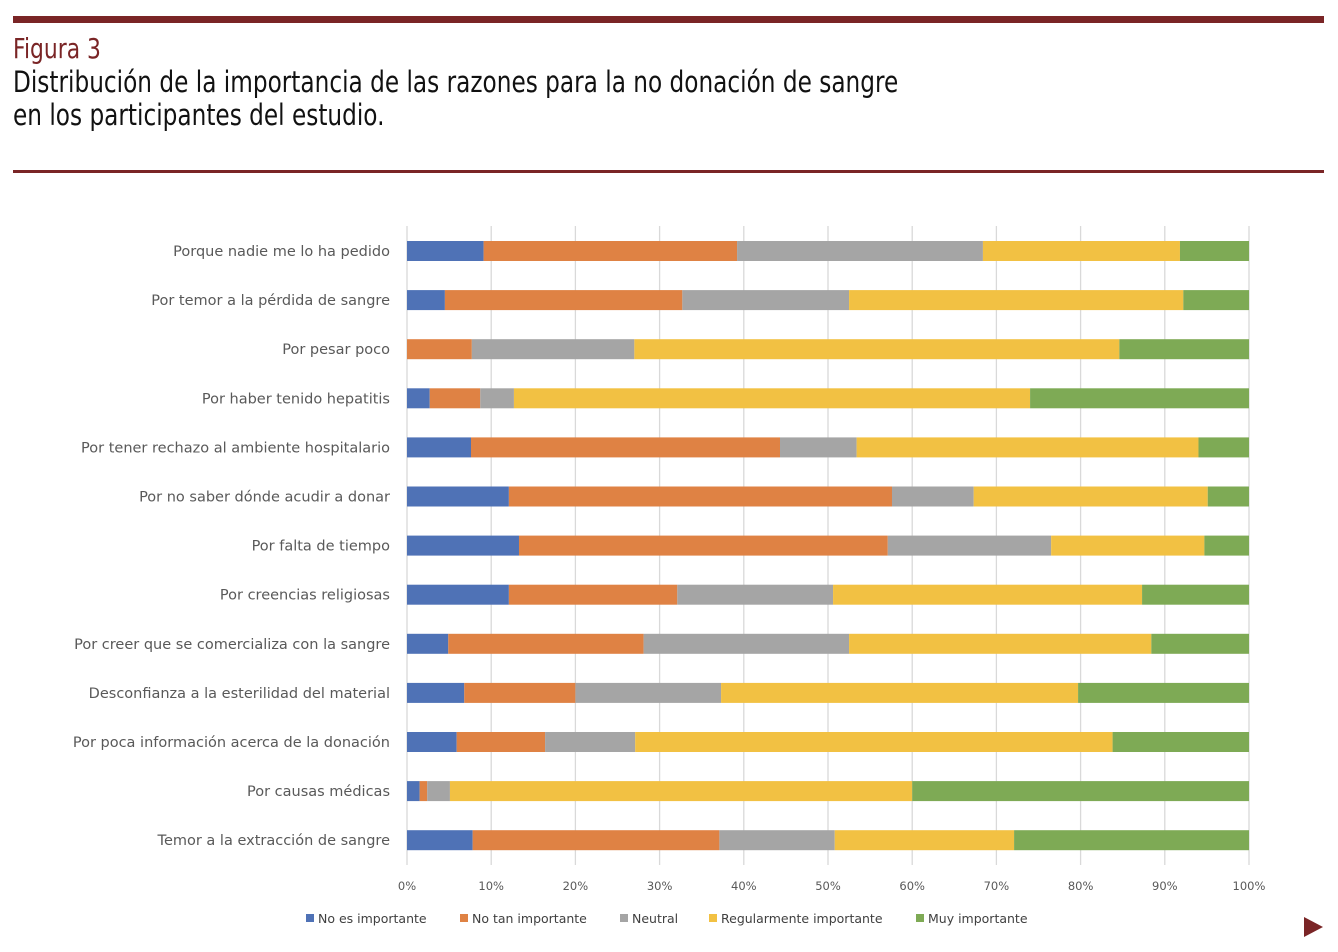 The height and width of the screenshot is (952, 1338). Describe the element at coordinates (372, 918) in the screenshot. I see `legend-label: No es importante` at that location.